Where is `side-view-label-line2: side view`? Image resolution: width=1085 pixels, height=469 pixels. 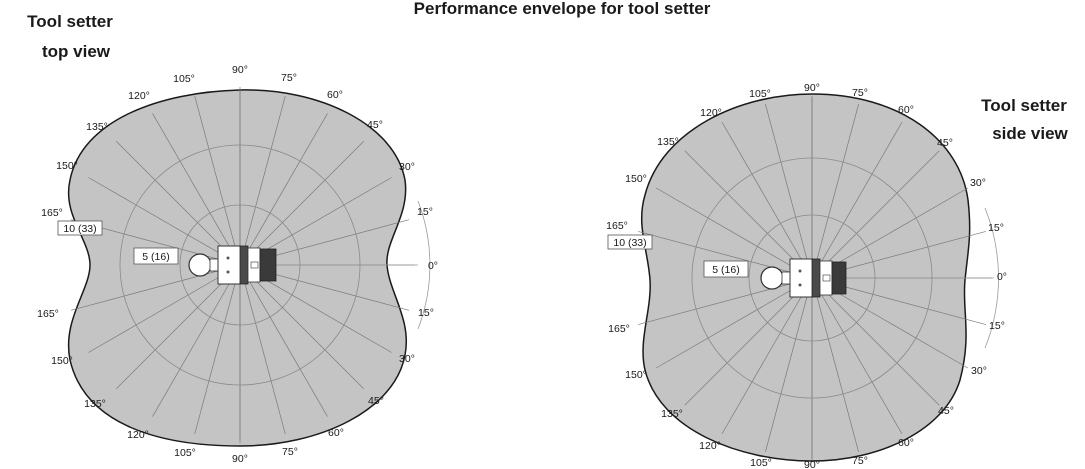 side-view-label-line2: side view is located at coordinates (1030, 133).